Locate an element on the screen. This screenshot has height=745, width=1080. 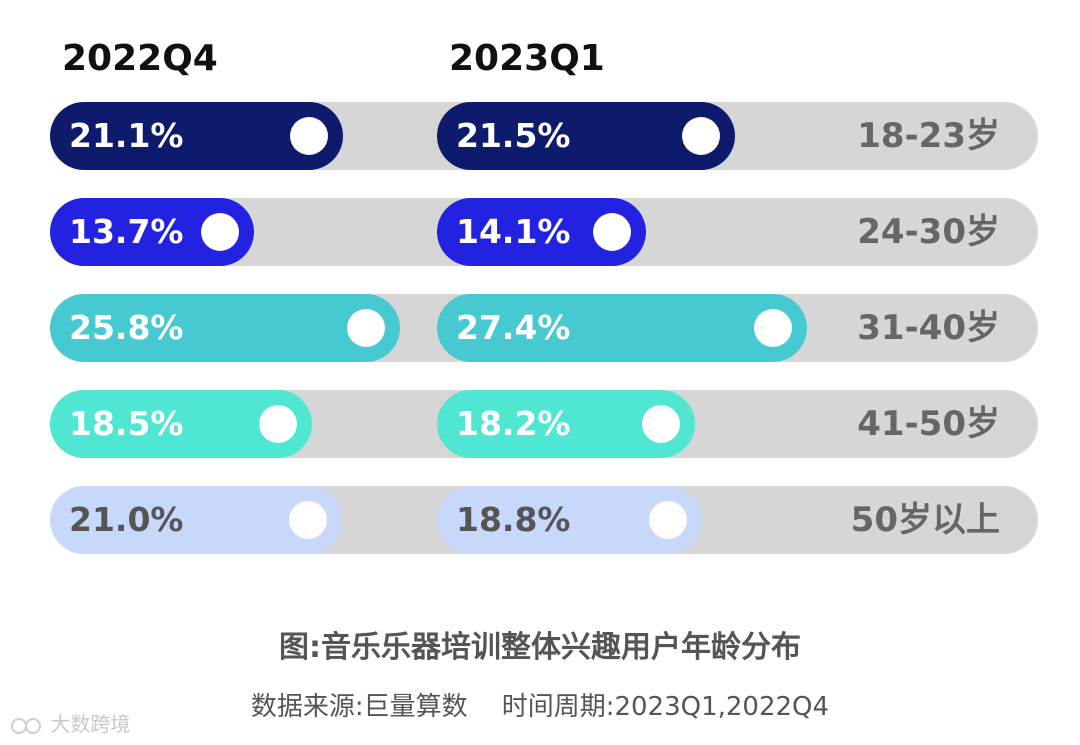
value-label: 18.2% is located at coordinates (513, 423).